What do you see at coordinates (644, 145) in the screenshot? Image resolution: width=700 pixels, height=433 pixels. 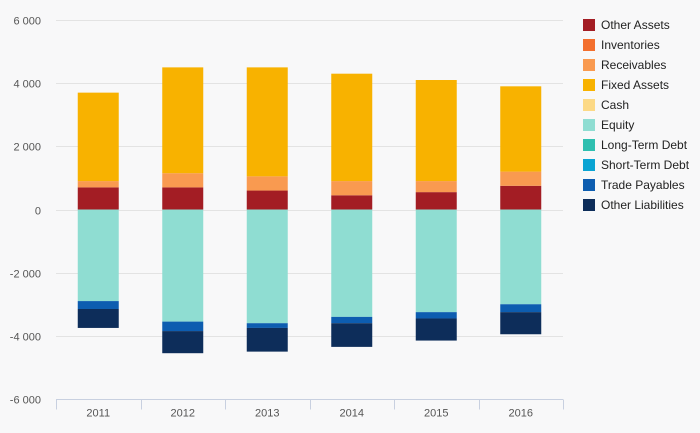 I see `legend-label: Long-Term Debt` at bounding box center [644, 145].